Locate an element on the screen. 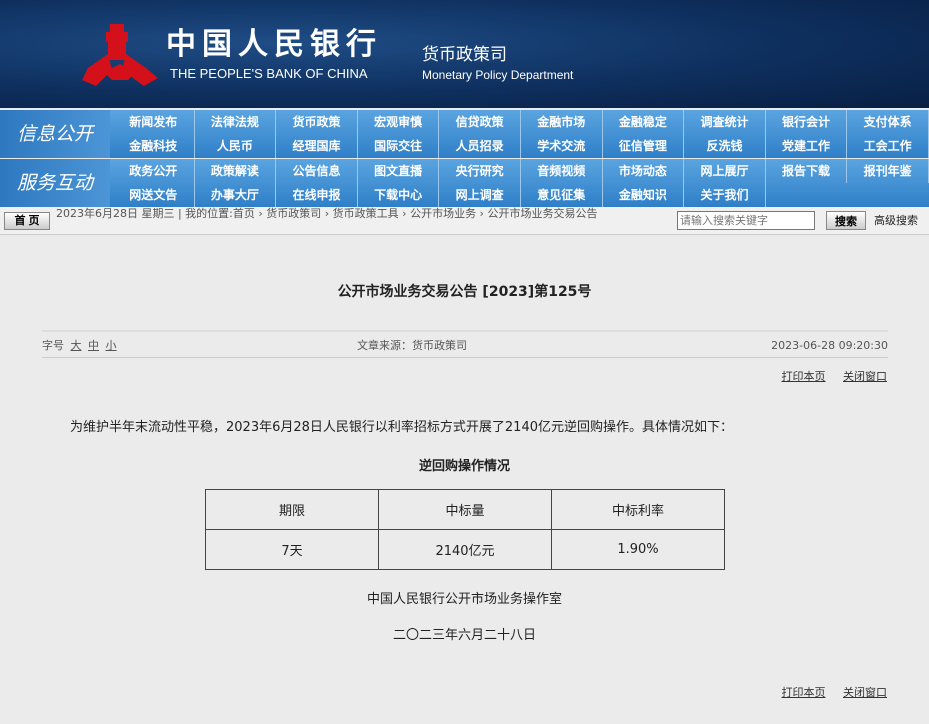 The height and width of the screenshot is (724, 929). page-title: 公开市场业务交易公告 [2023]第125号 is located at coordinates (464, 292).